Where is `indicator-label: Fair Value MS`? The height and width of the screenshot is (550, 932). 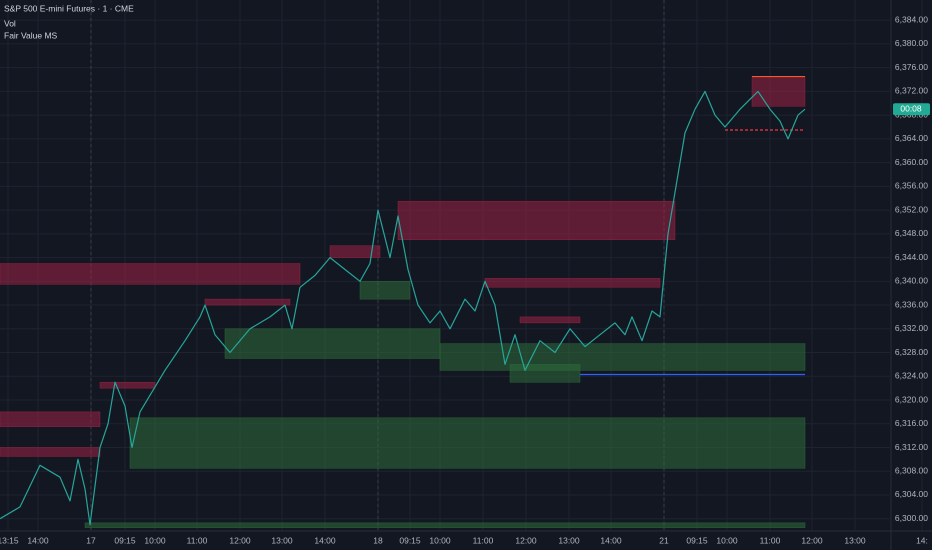 indicator-label: Fair Value MS is located at coordinates (31, 35).